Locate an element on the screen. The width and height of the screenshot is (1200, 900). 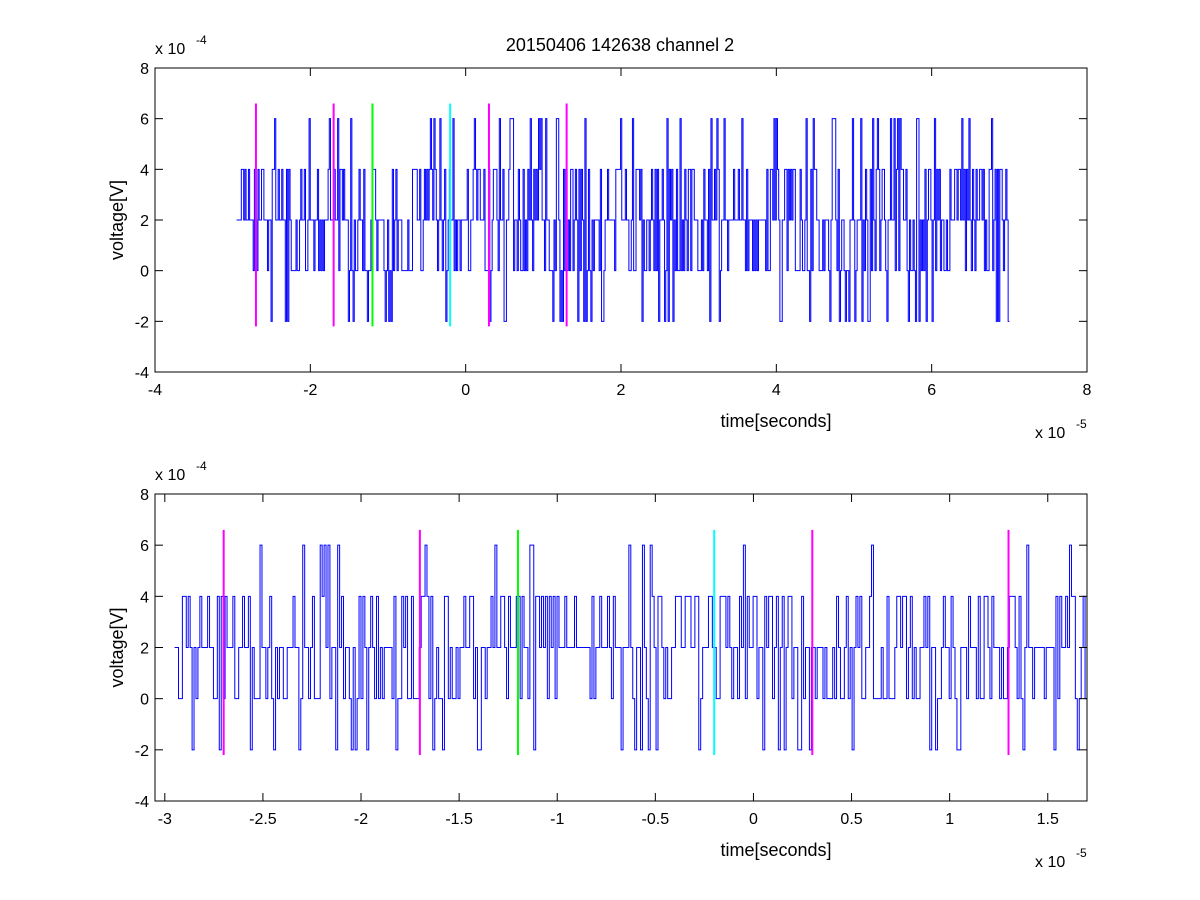
x-tick-label: -3 is located at coordinates (165, 819).